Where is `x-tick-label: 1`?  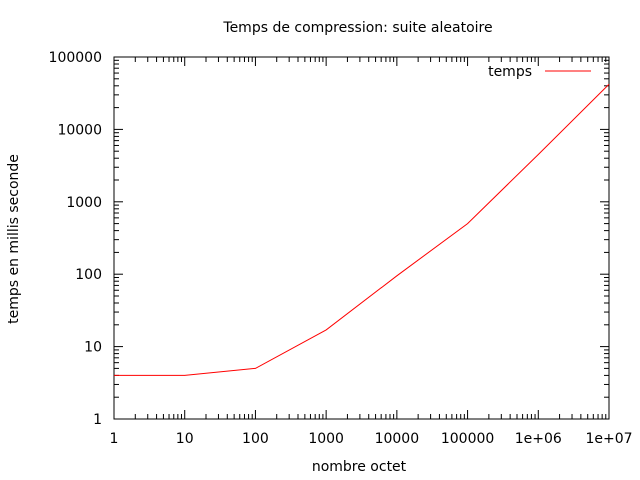
x-tick-label: 1 is located at coordinates (114, 439).